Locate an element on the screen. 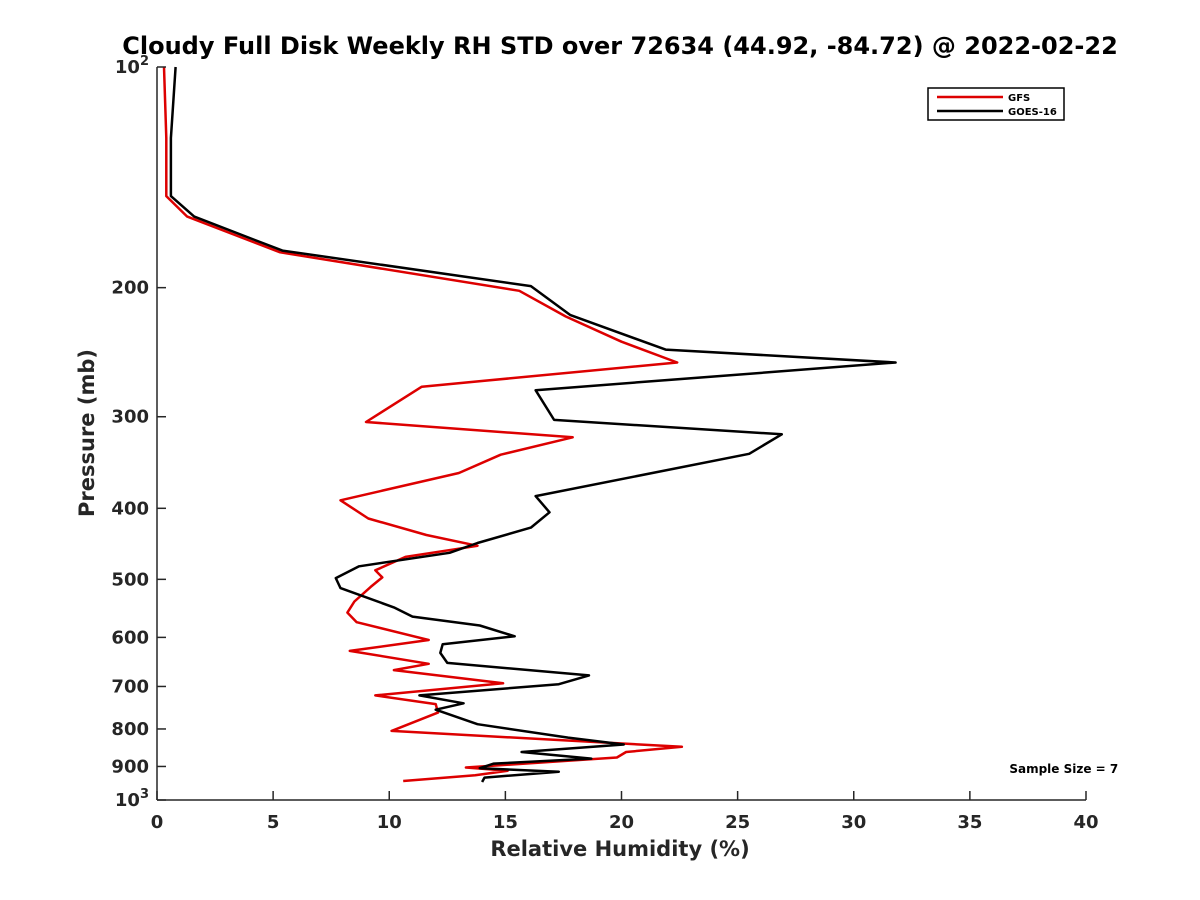 Image resolution: width=1200 pixels, height=900 pixels. y-tick-label: 400 is located at coordinates (130, 508).